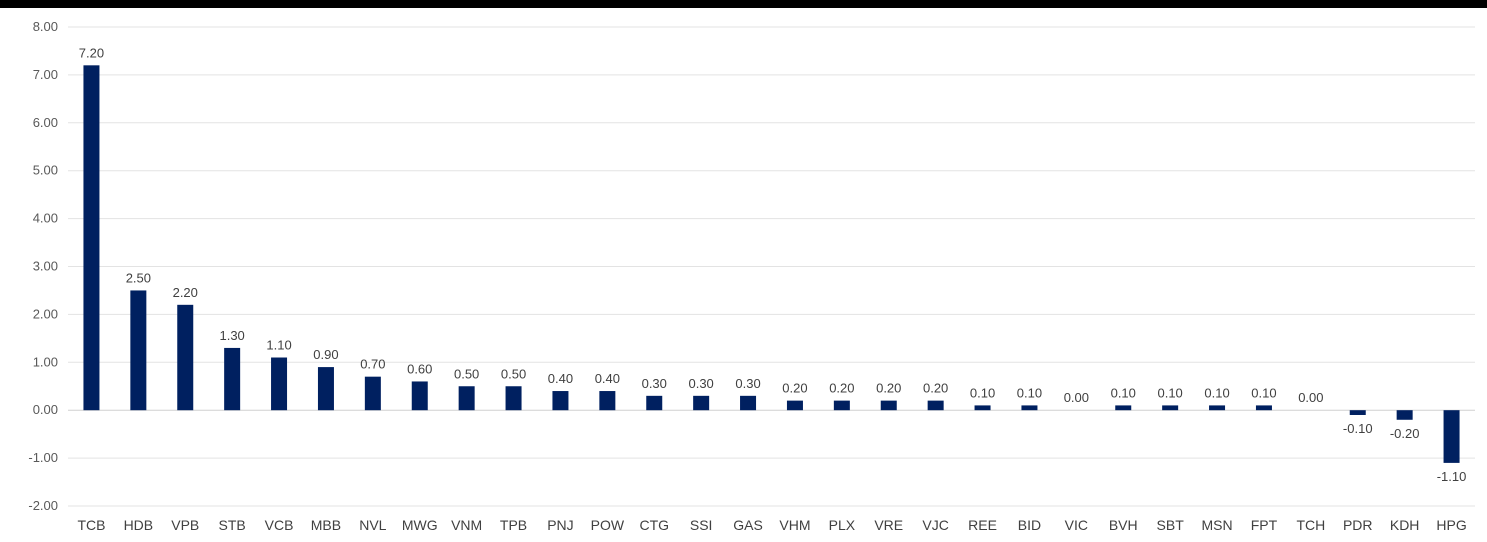 The width and height of the screenshot is (1487, 542). I want to click on bar-vhm, so click(794, 405).